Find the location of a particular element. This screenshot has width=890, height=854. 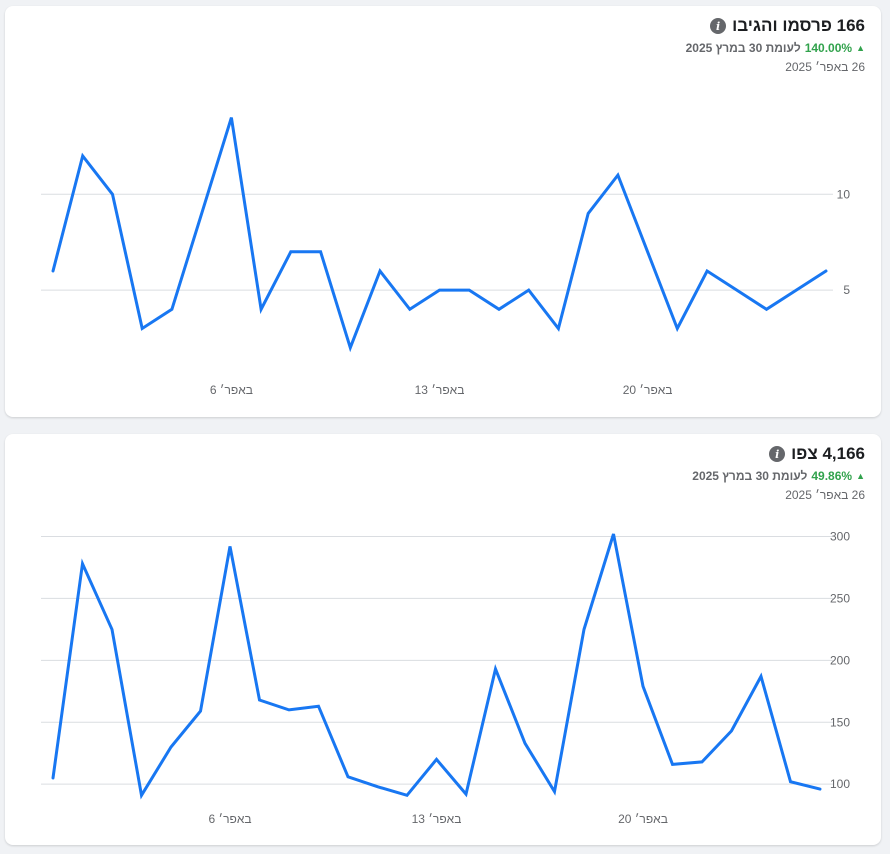

y-tick-label: 5 is located at coordinates (846, 290).